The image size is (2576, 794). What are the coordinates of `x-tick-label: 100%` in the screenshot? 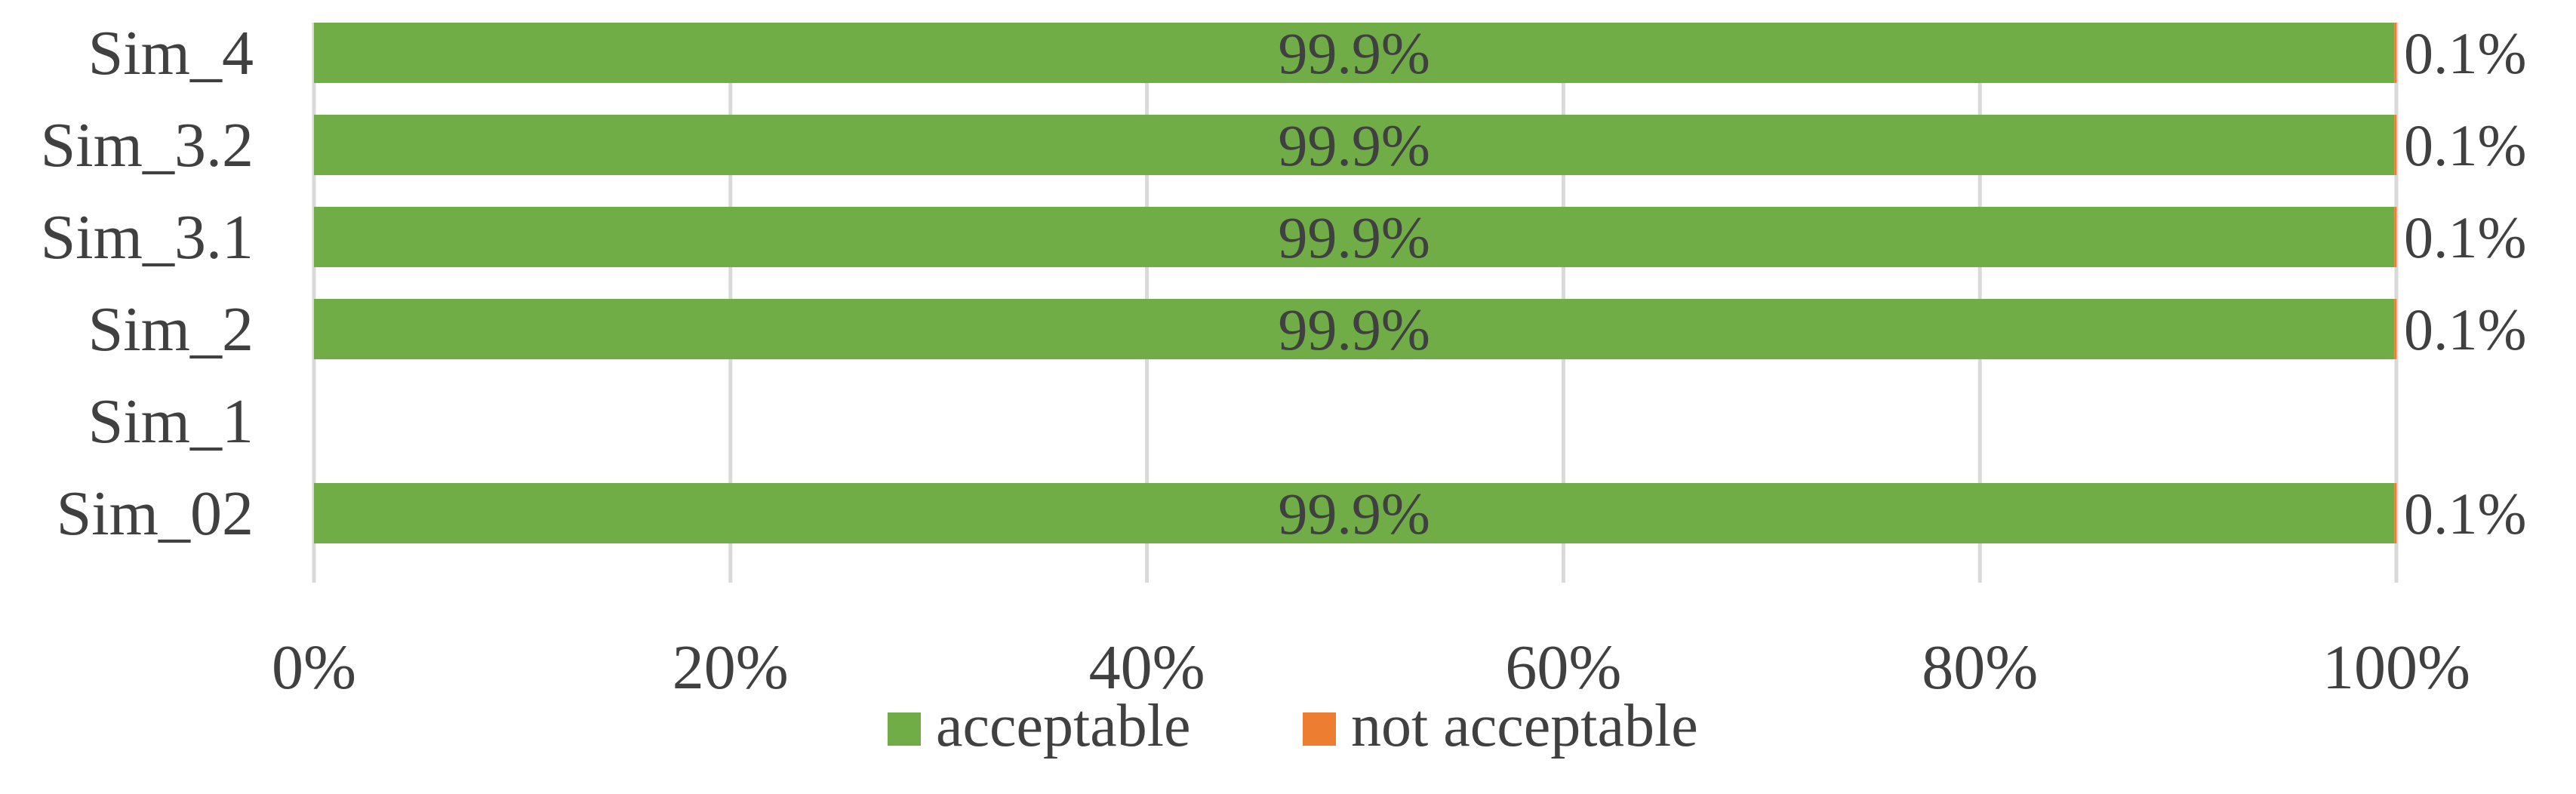 It's located at (2396, 667).